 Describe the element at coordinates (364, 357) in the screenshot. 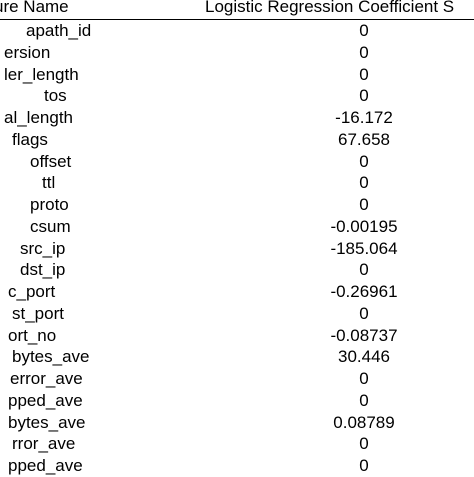

I see `coefficient-value-cell: 30.446` at that location.